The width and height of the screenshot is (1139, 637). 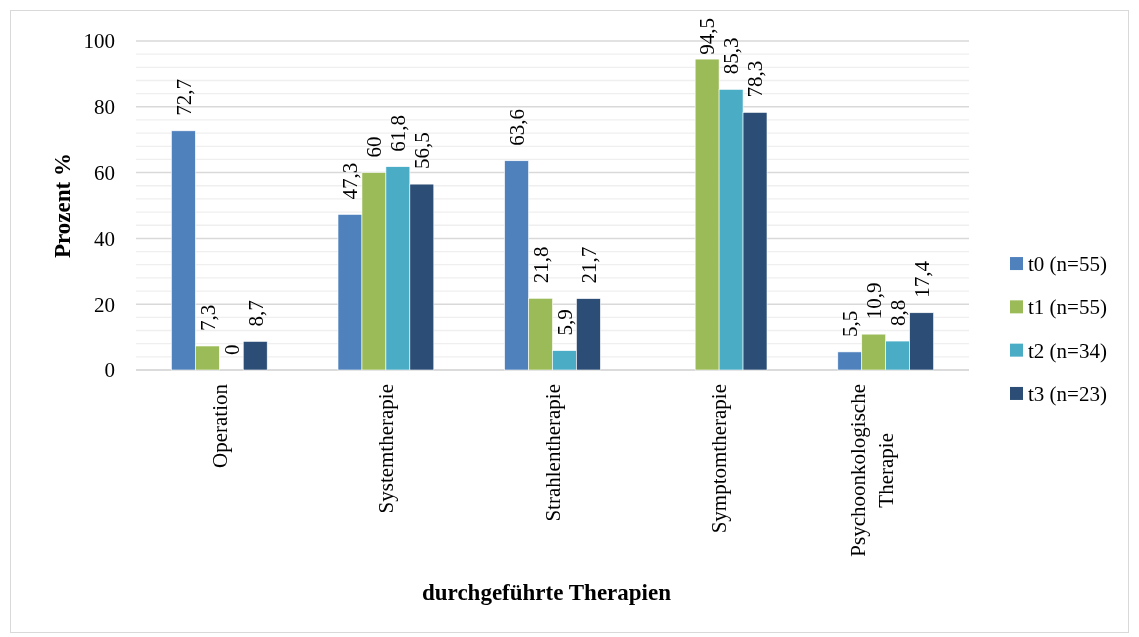 What do you see at coordinates (552, 453) in the screenshot?
I see `x-tick-label: Strahlentherapie` at bounding box center [552, 453].